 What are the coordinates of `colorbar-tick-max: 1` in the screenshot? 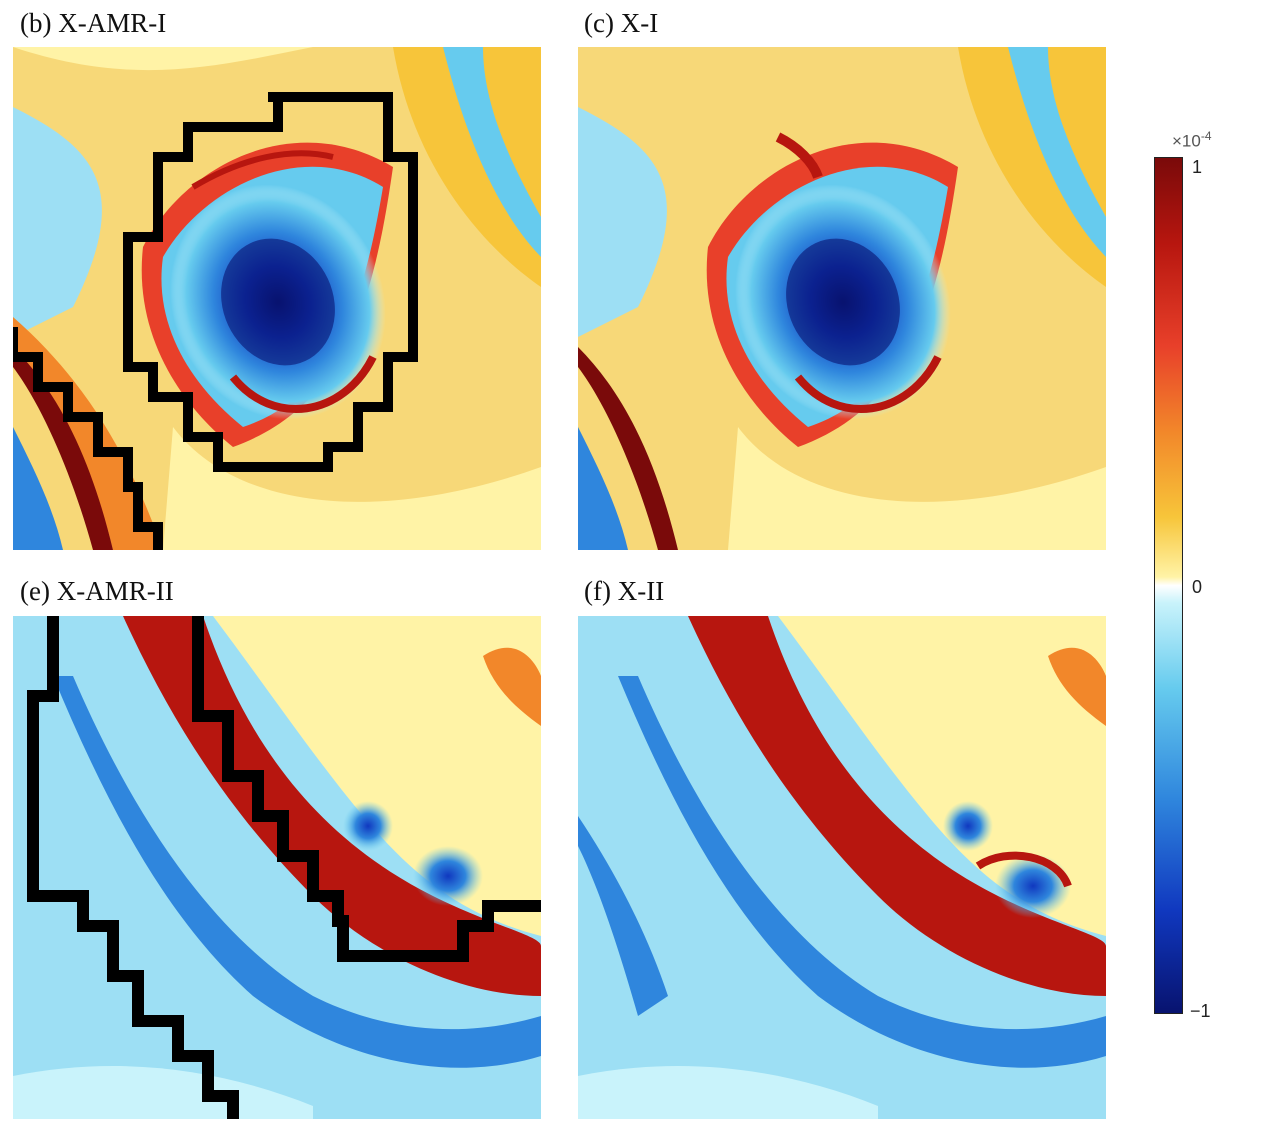 It's located at (1197, 167).